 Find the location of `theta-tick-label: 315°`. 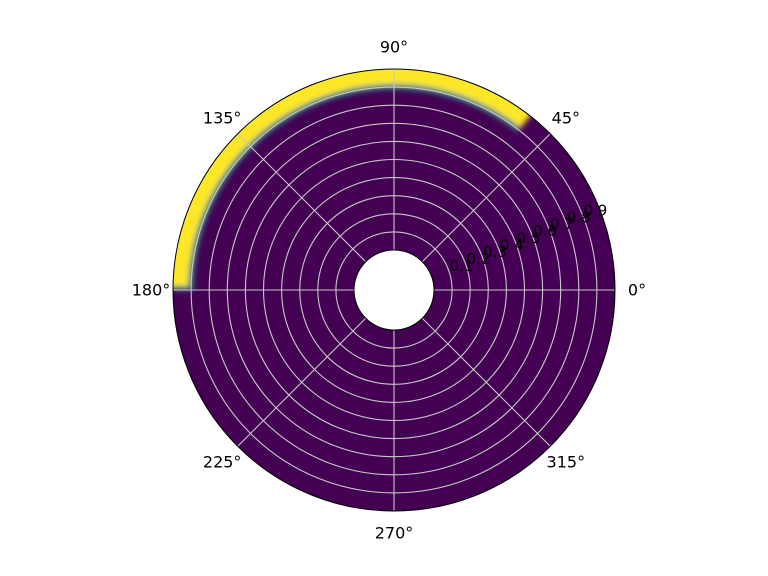

theta-tick-label: 315° is located at coordinates (566, 461).